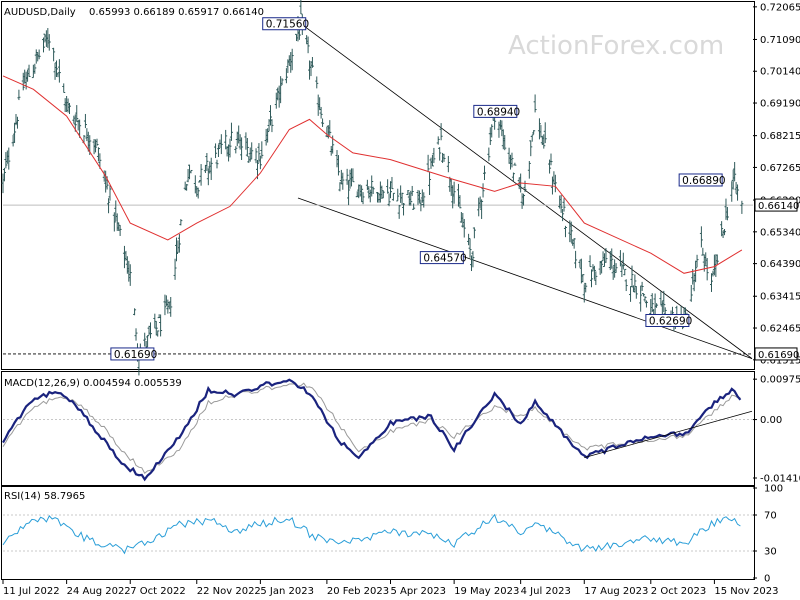 This screenshot has width=800, height=600. Describe the element at coordinates (135, 355) in the screenshot. I see `annotation-label: 0.61690` at that location.